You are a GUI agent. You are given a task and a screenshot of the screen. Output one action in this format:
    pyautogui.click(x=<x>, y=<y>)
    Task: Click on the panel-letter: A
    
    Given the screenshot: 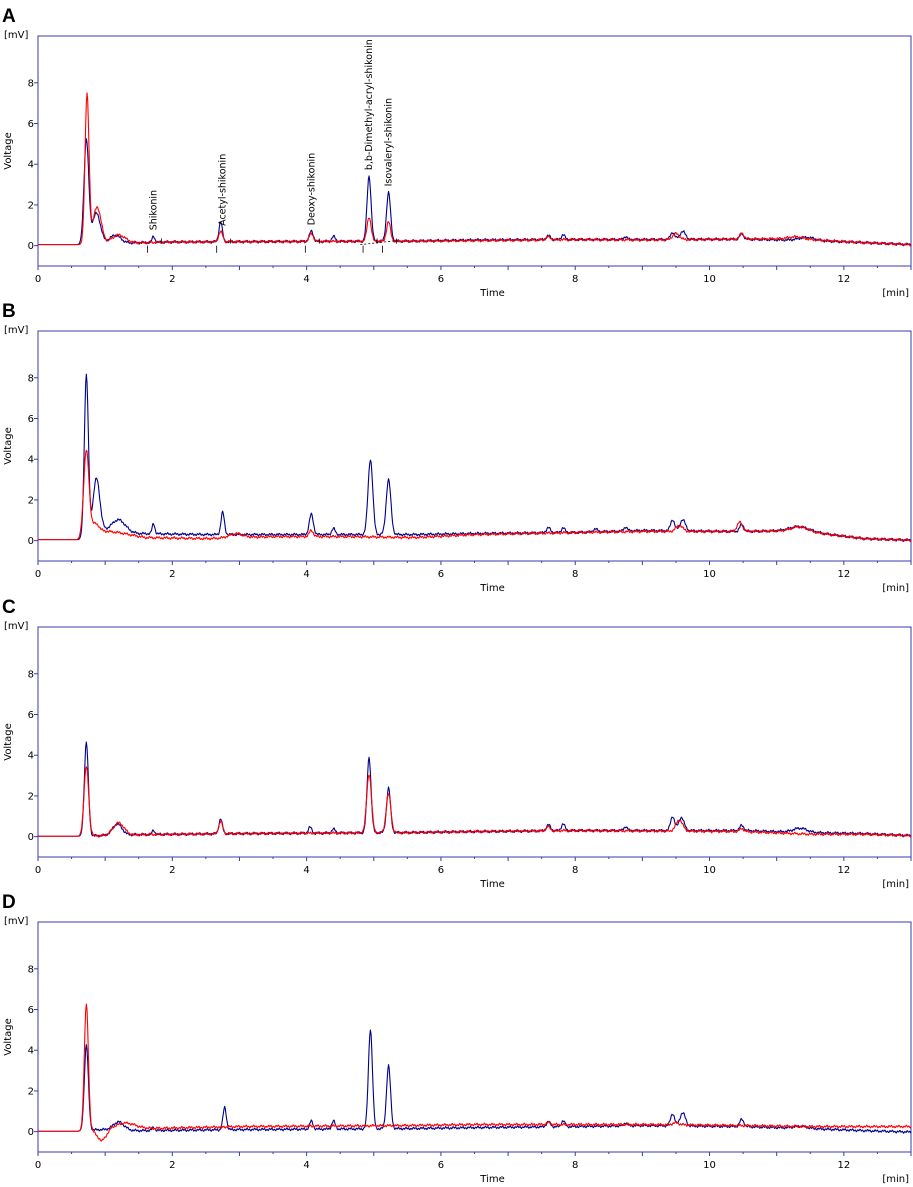 What is the action you would take?
    pyautogui.click(x=9, y=16)
    